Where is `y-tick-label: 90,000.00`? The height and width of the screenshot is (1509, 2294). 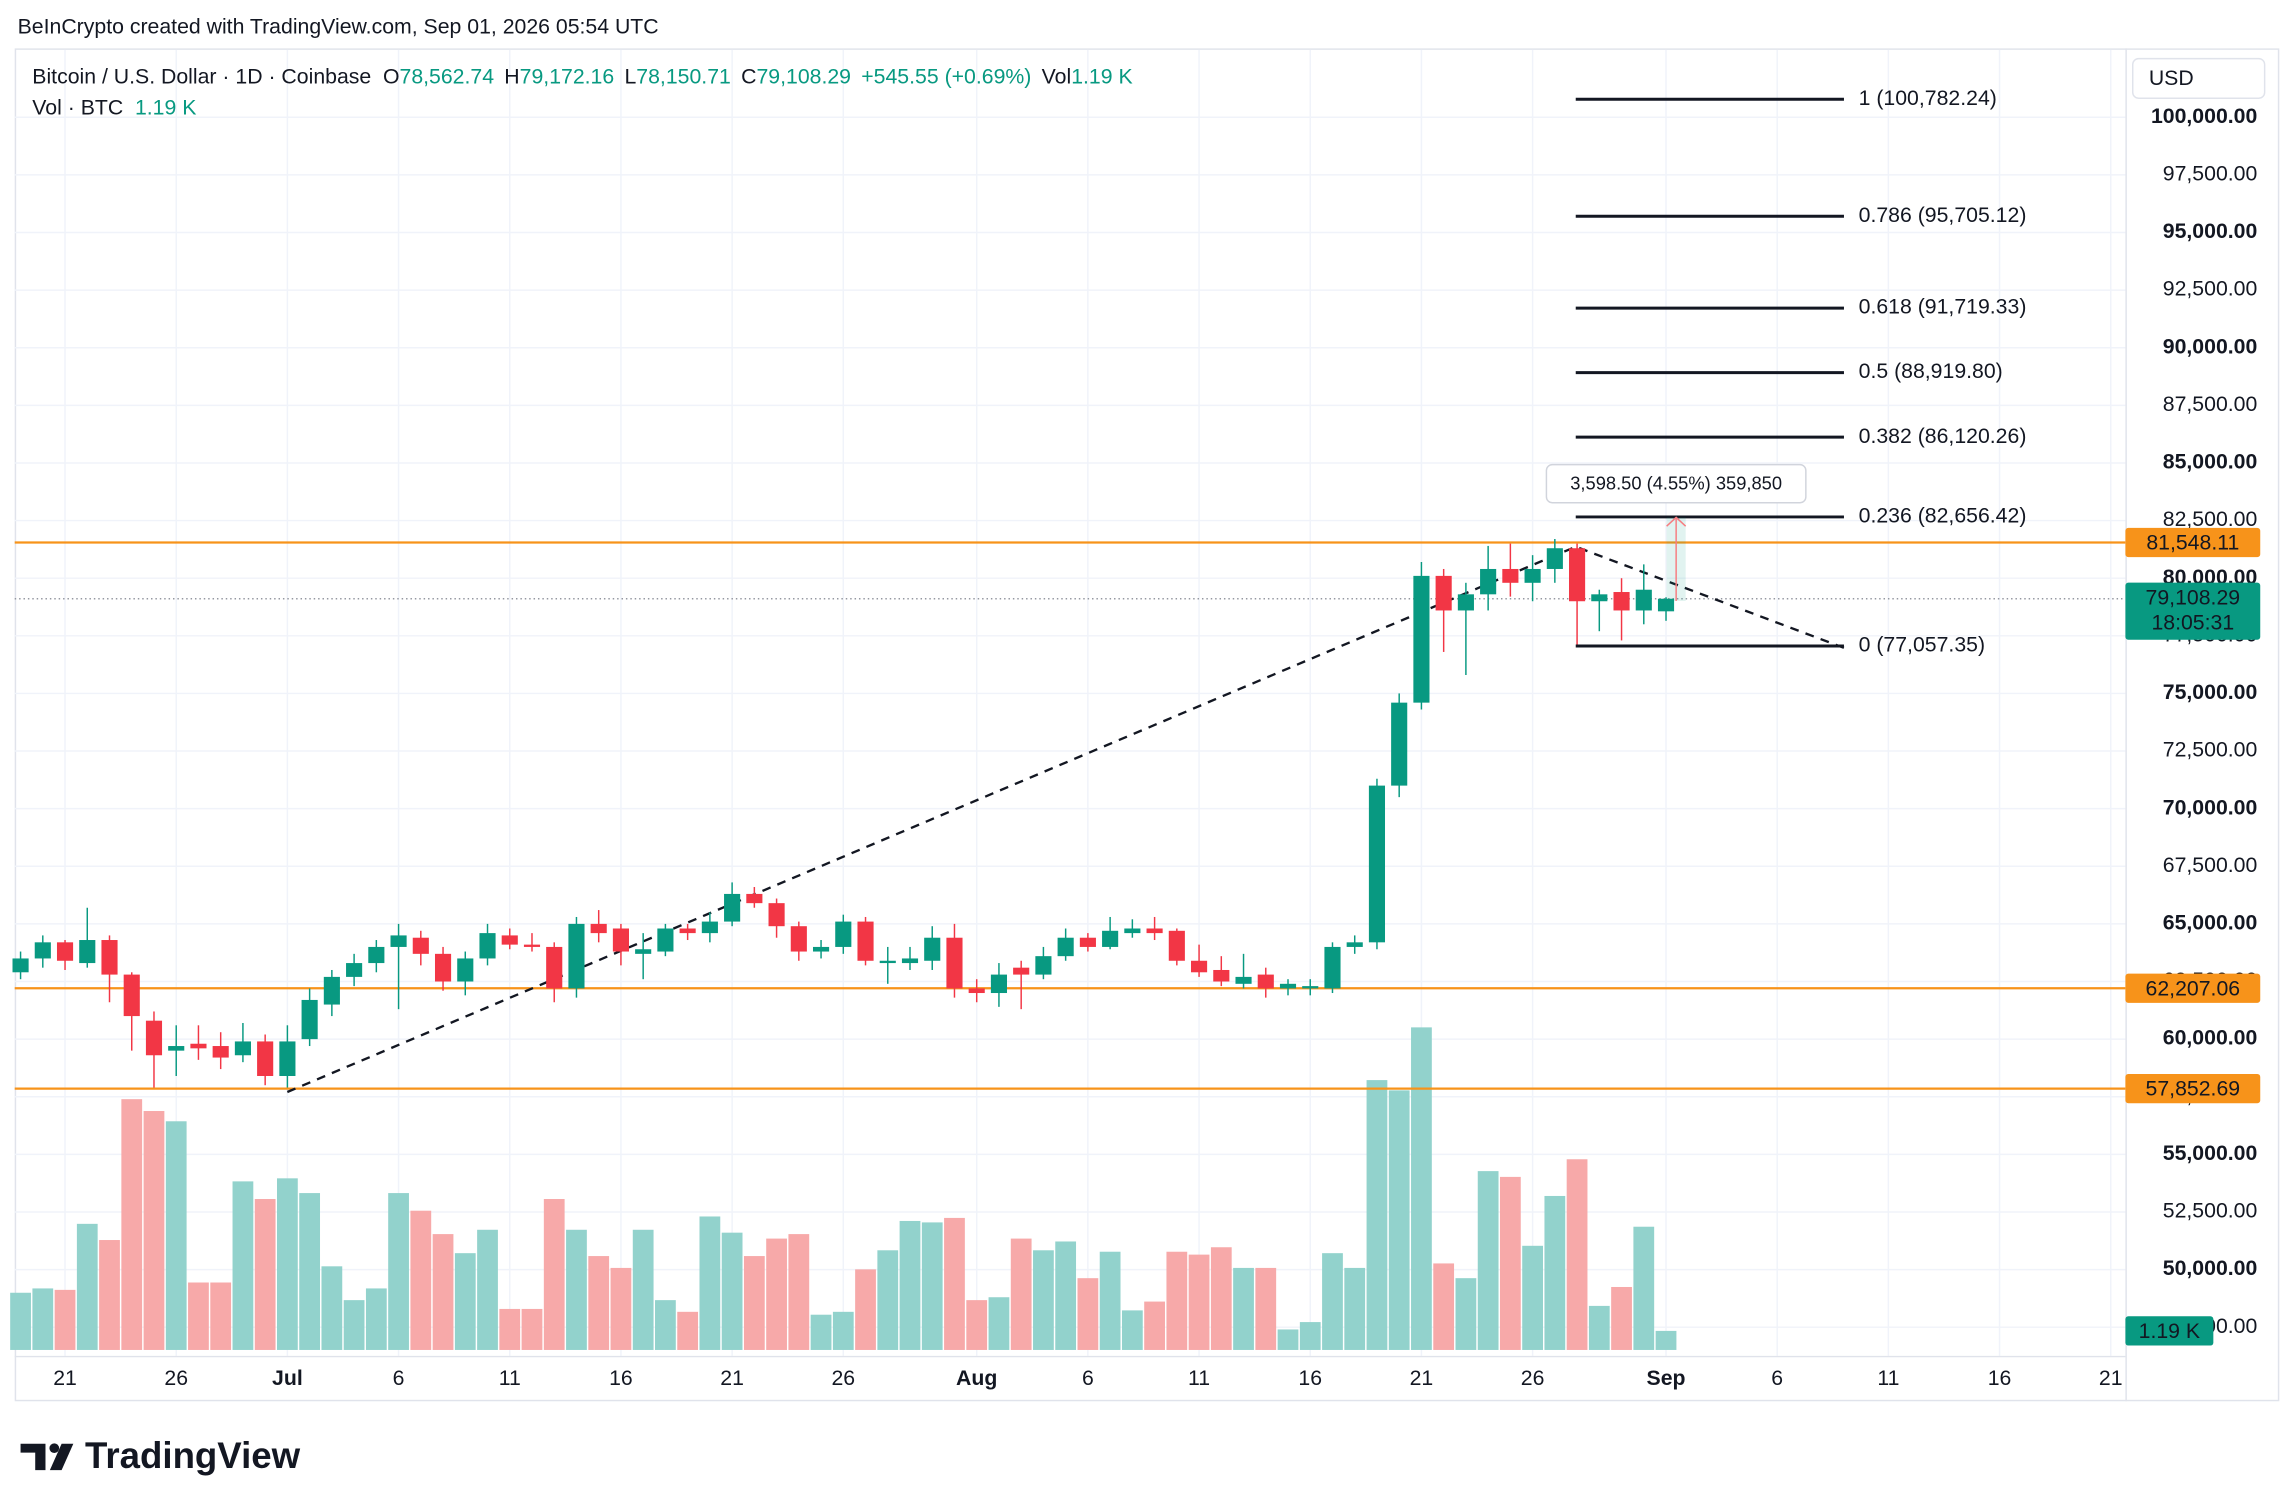
y-tick-label: 90,000.00 is located at coordinates (2210, 346).